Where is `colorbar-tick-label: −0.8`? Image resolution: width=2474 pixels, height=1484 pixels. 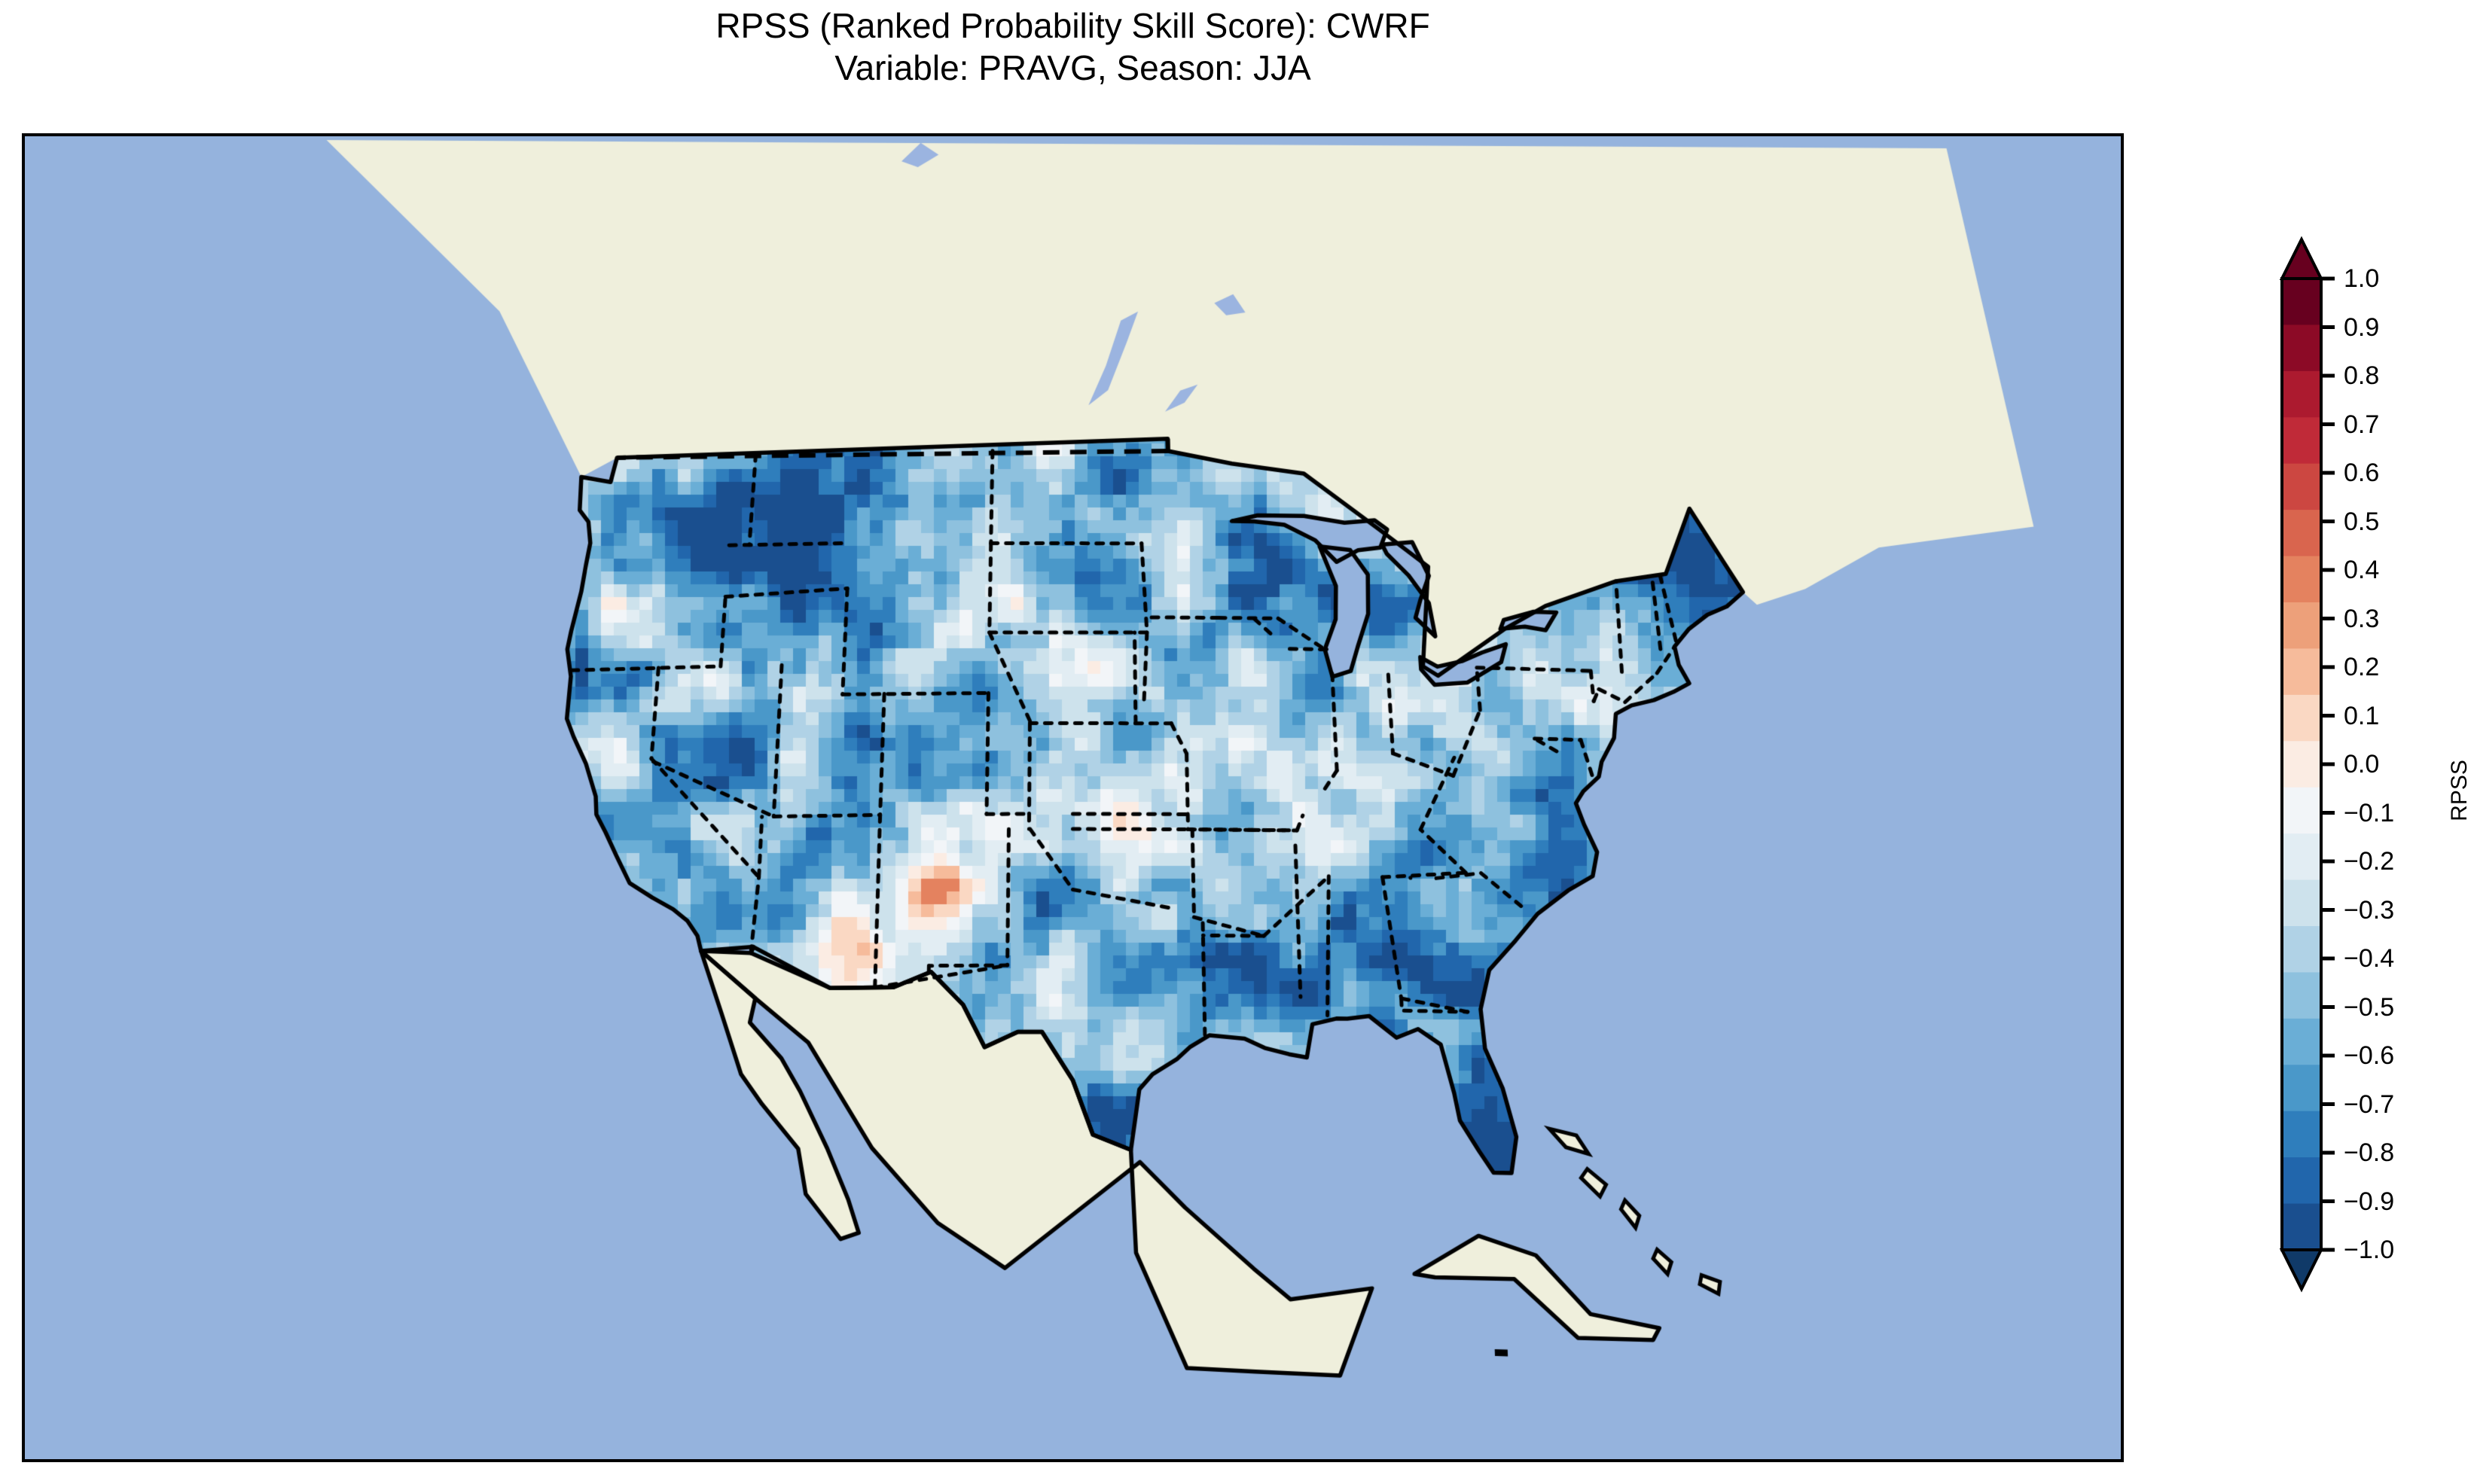 colorbar-tick-label: −0.8 is located at coordinates (2369, 1152).